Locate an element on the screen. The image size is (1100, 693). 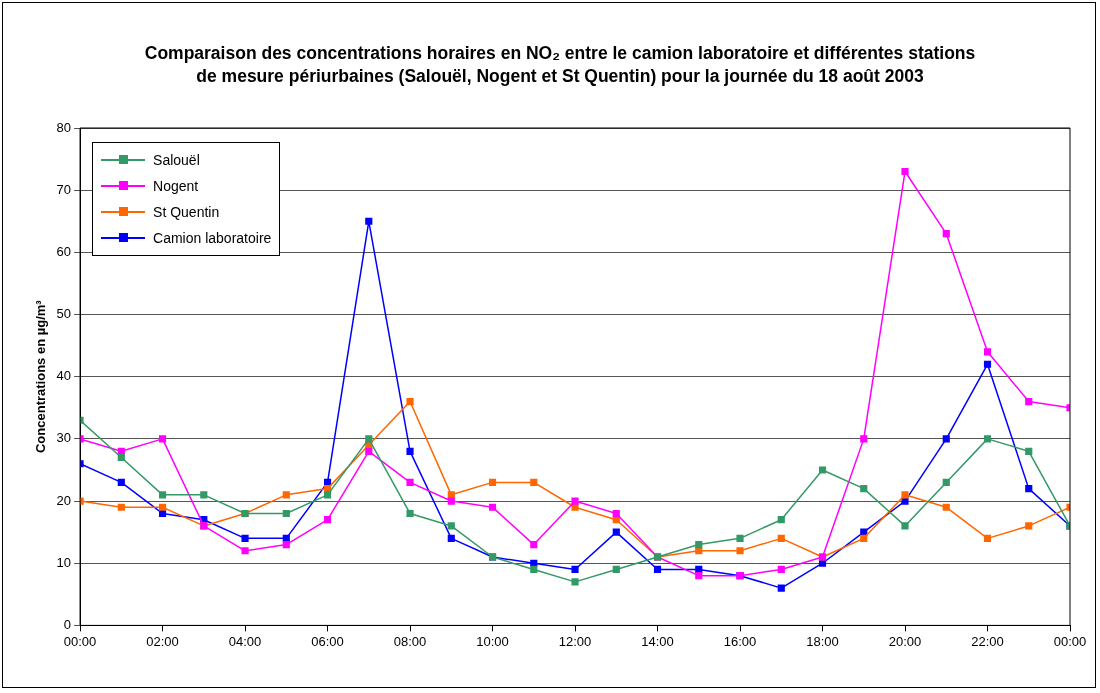
x-tick-label: 04:00 is located at coordinates (245, 641).